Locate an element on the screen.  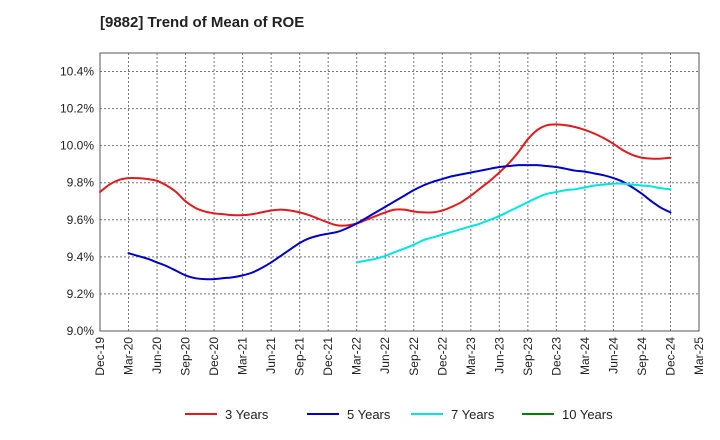
x-tick-label: Jun-23 is located at coordinates (499, 355).